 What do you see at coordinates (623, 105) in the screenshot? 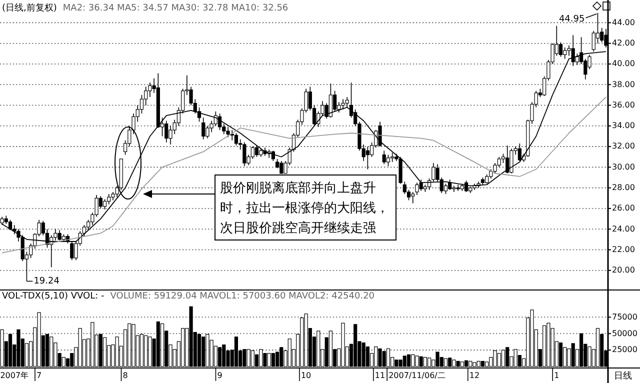
I see `y-tick-label: 36.00` at bounding box center [623, 105].